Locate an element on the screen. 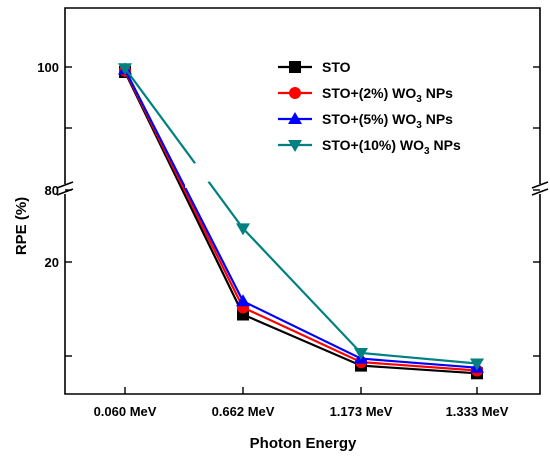 Image resolution: width=550 pixels, height=459 pixels. x-tick-label: 1.173 MeV is located at coordinates (361, 411).